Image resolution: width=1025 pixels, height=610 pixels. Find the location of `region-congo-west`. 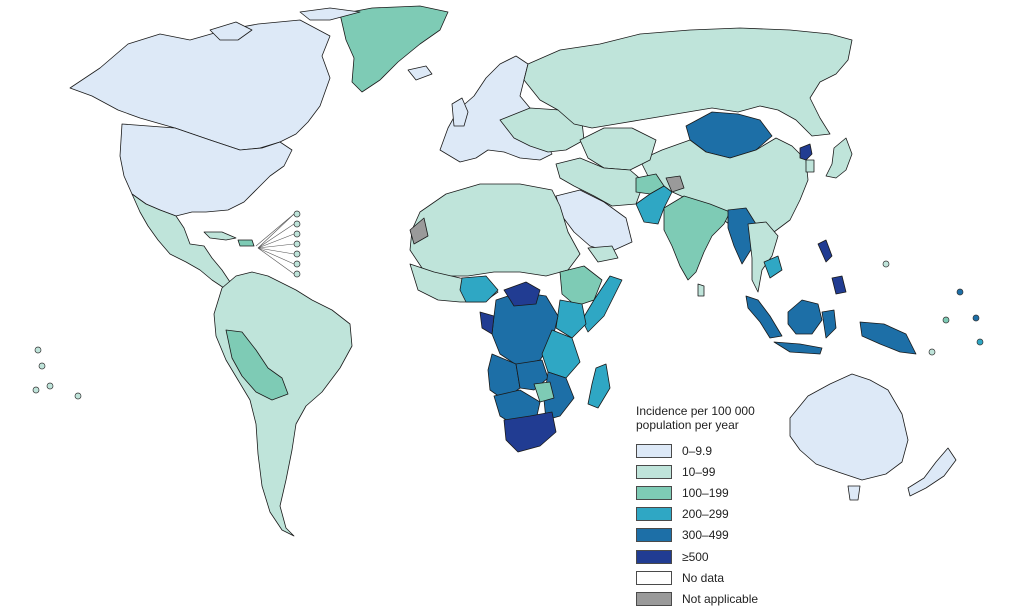

region-congo-west is located at coordinates (487, 323).